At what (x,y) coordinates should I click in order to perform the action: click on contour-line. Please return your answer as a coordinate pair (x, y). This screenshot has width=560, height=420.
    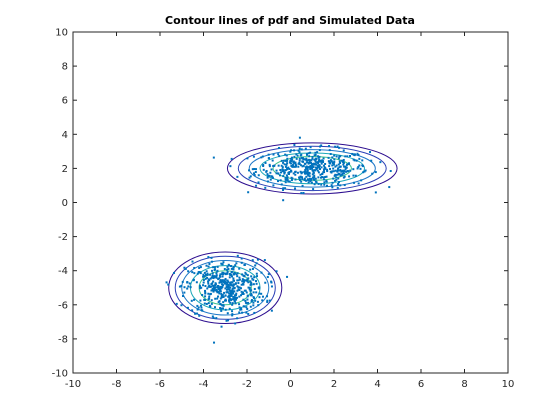
    Looking at the image, I should click on (312, 168).